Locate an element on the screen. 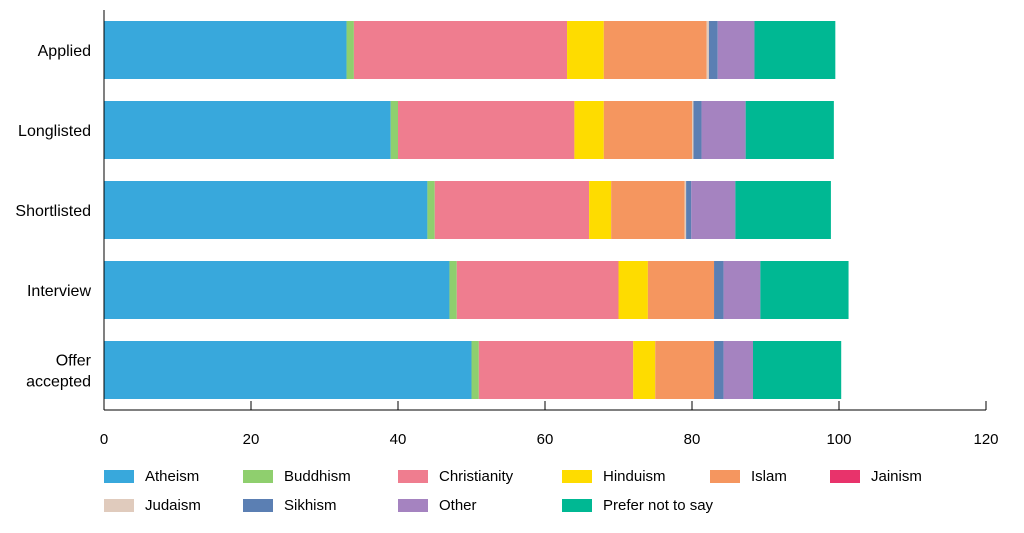 This screenshot has height=533, width=1024. legend-label-8: Other is located at coordinates (458, 505).